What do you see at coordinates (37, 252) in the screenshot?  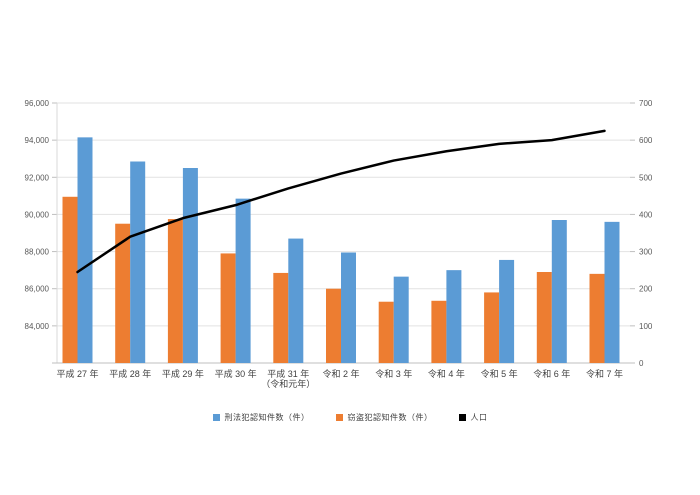 I see `left-axis-tick-label: 88,000` at bounding box center [37, 252].